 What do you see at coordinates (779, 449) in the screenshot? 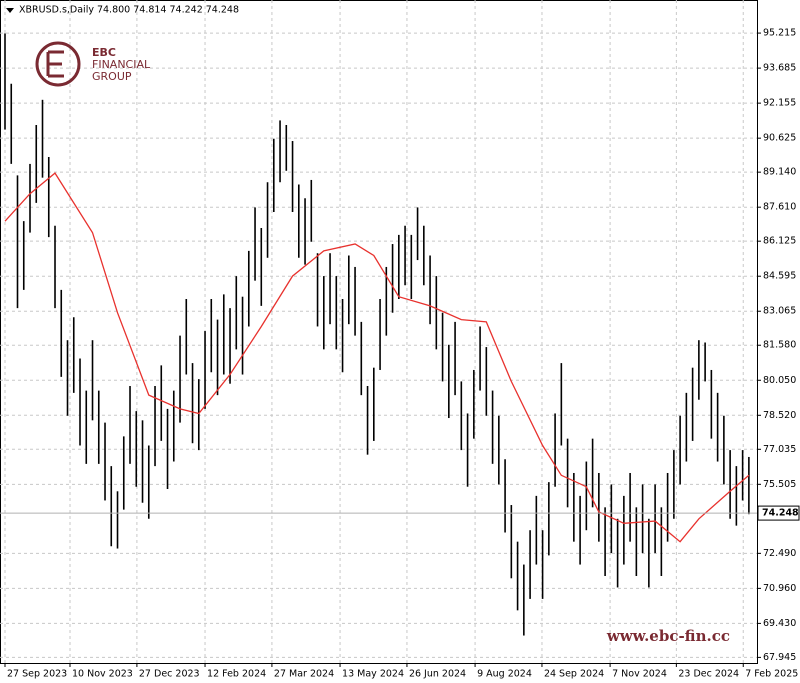
I see `y-tick-label: 77.035` at bounding box center [779, 449].